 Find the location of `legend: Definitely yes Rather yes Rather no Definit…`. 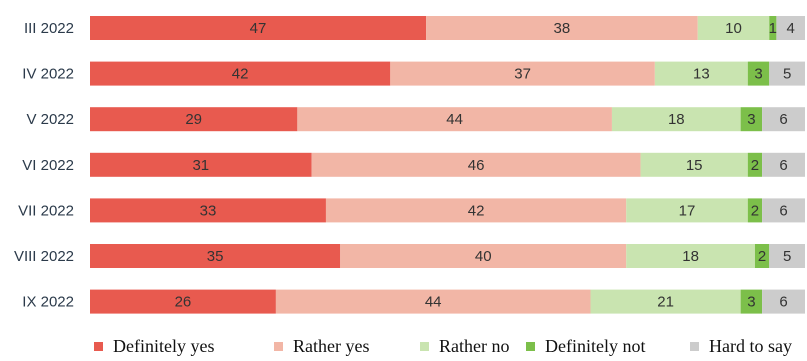

legend: Definitely yes Rather yes Rather no Definit… is located at coordinates (443, 346).